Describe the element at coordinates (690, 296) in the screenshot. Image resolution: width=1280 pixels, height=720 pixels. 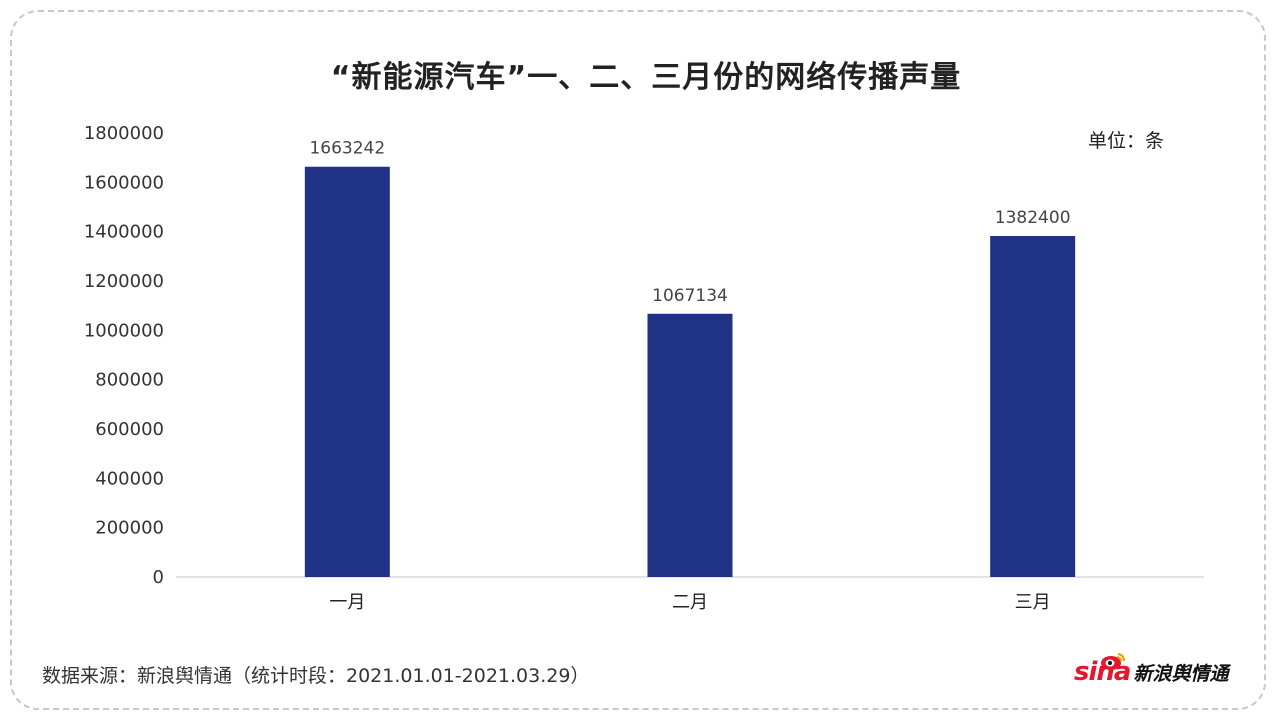
I see `data-label: 1067134` at that location.